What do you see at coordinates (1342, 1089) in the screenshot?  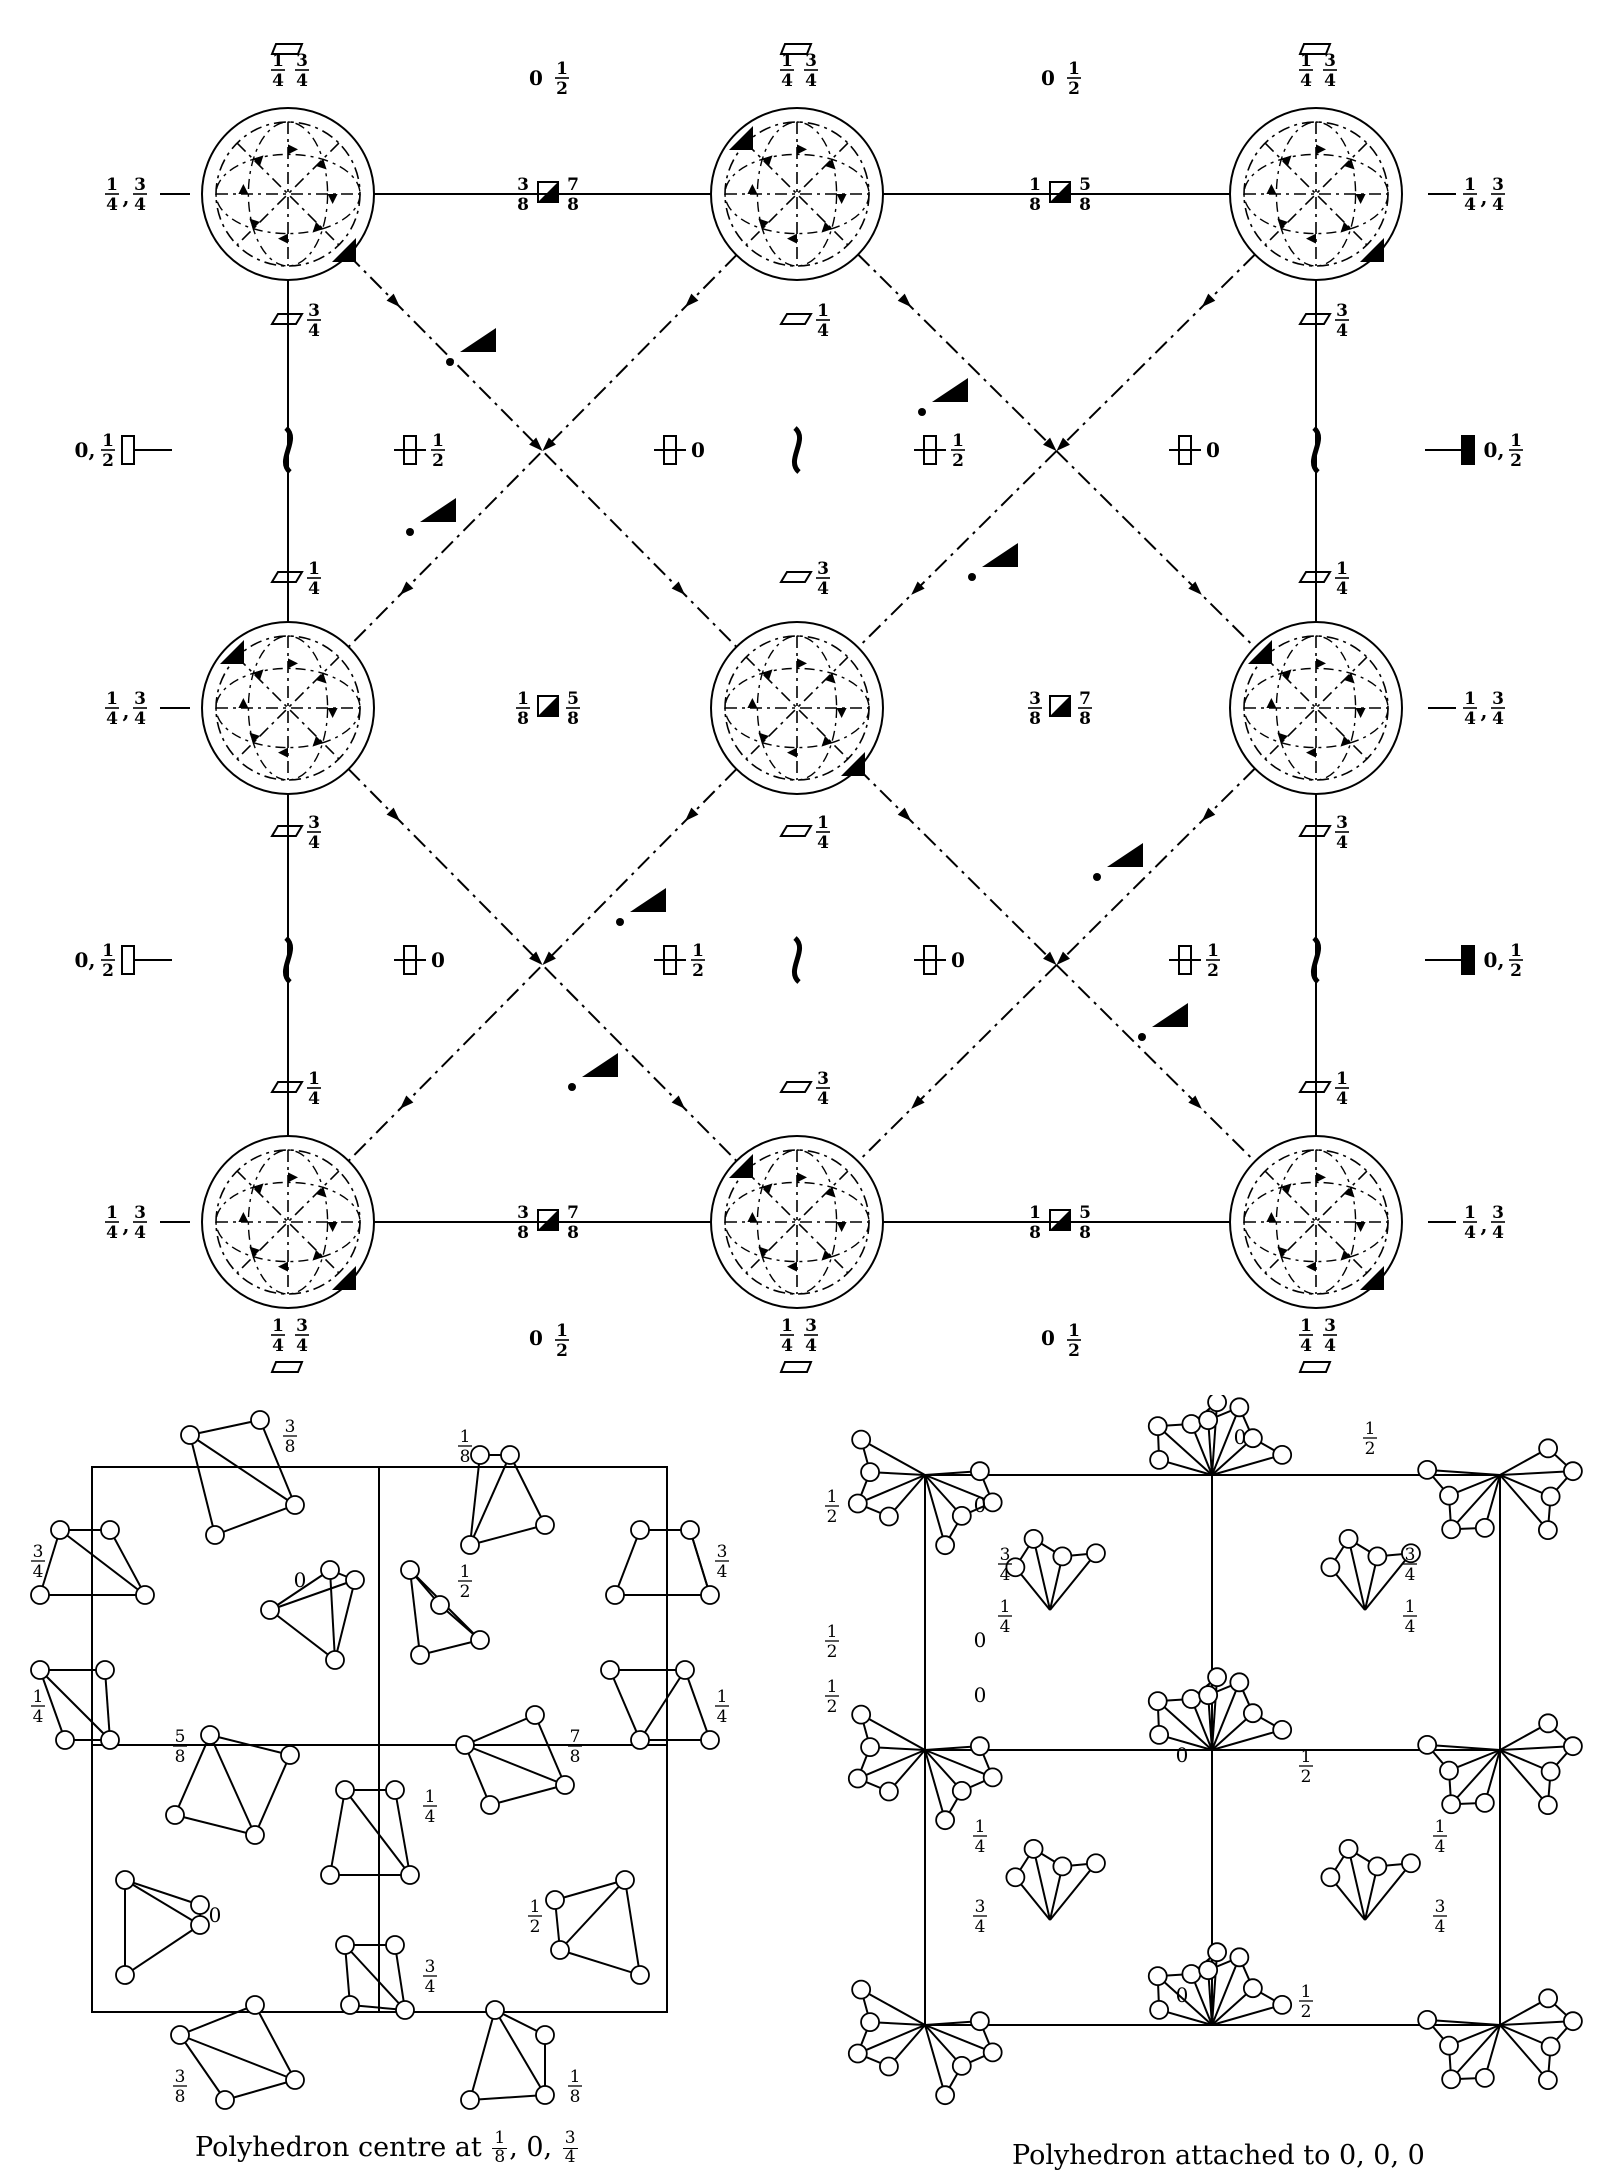 I see `height-label: 14` at bounding box center [1342, 1089].